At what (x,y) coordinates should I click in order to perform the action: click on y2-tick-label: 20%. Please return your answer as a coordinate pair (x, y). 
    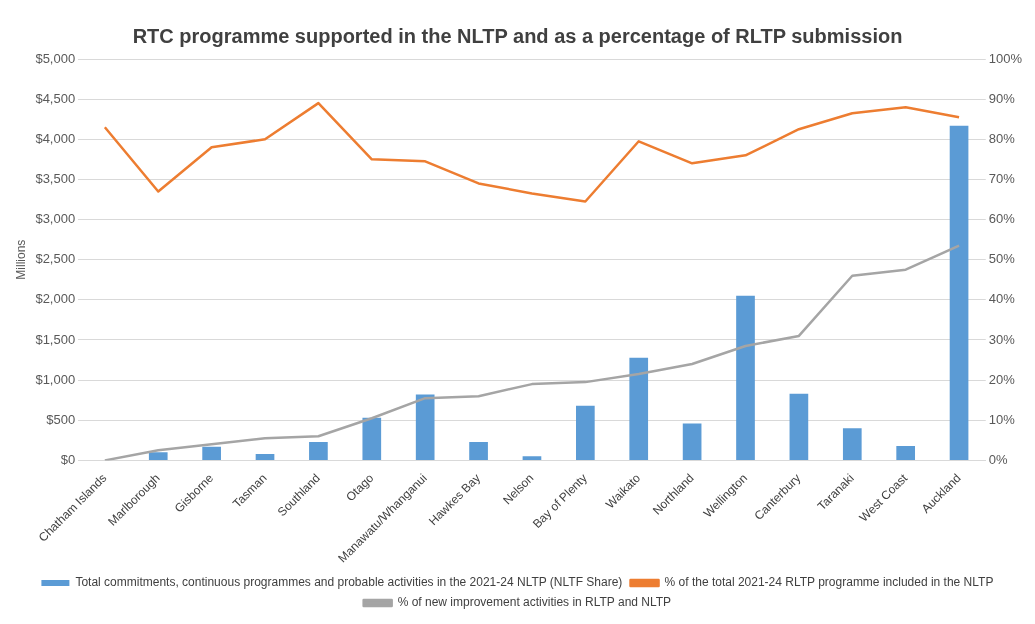
    Looking at the image, I should click on (1002, 379).